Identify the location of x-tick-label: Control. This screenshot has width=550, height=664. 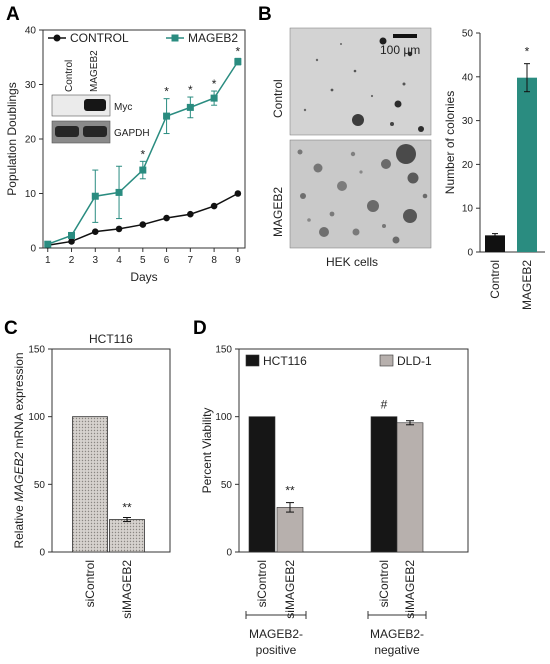
(495, 279).